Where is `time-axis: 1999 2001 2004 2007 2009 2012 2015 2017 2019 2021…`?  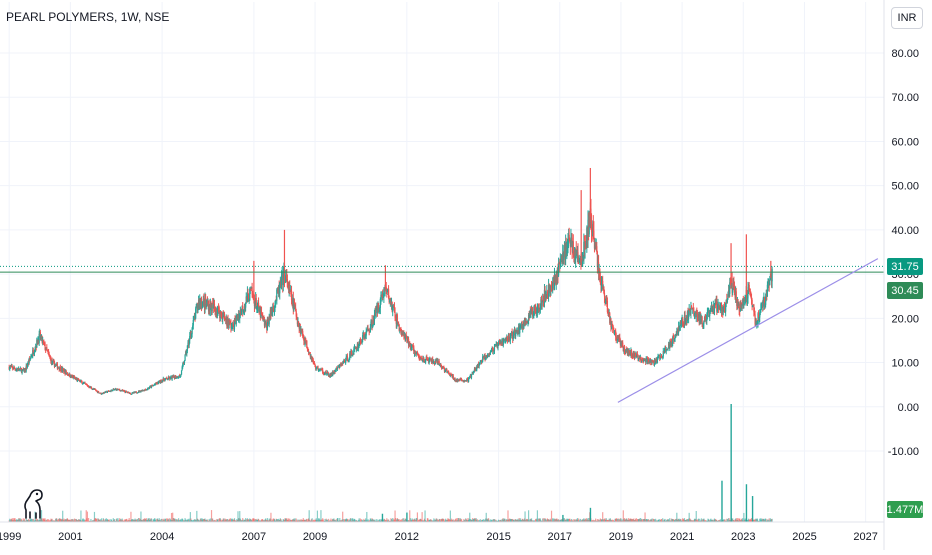
time-axis: 1999 2001 2004 2007 2009 2012 2015 2017 2019 2021… is located at coordinates (442, 532).